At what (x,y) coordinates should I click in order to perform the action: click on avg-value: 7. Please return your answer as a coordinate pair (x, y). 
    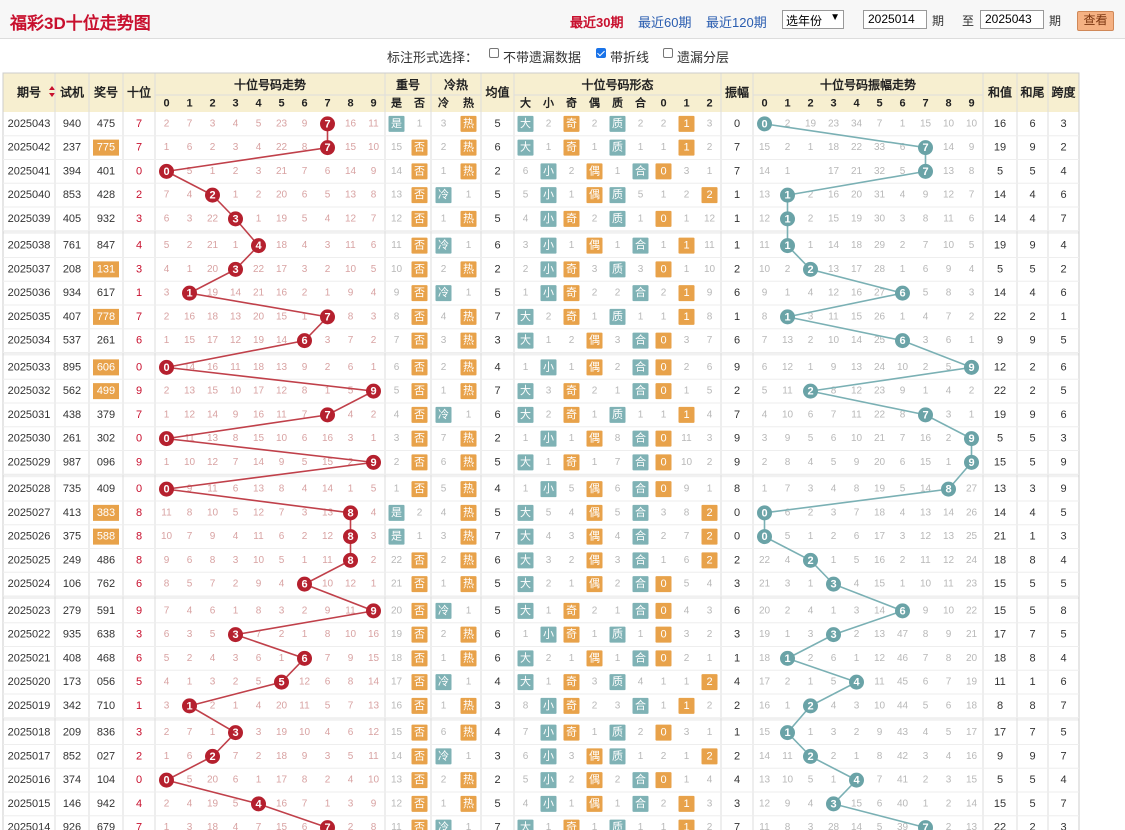
    Looking at the image, I should click on (497, 826).